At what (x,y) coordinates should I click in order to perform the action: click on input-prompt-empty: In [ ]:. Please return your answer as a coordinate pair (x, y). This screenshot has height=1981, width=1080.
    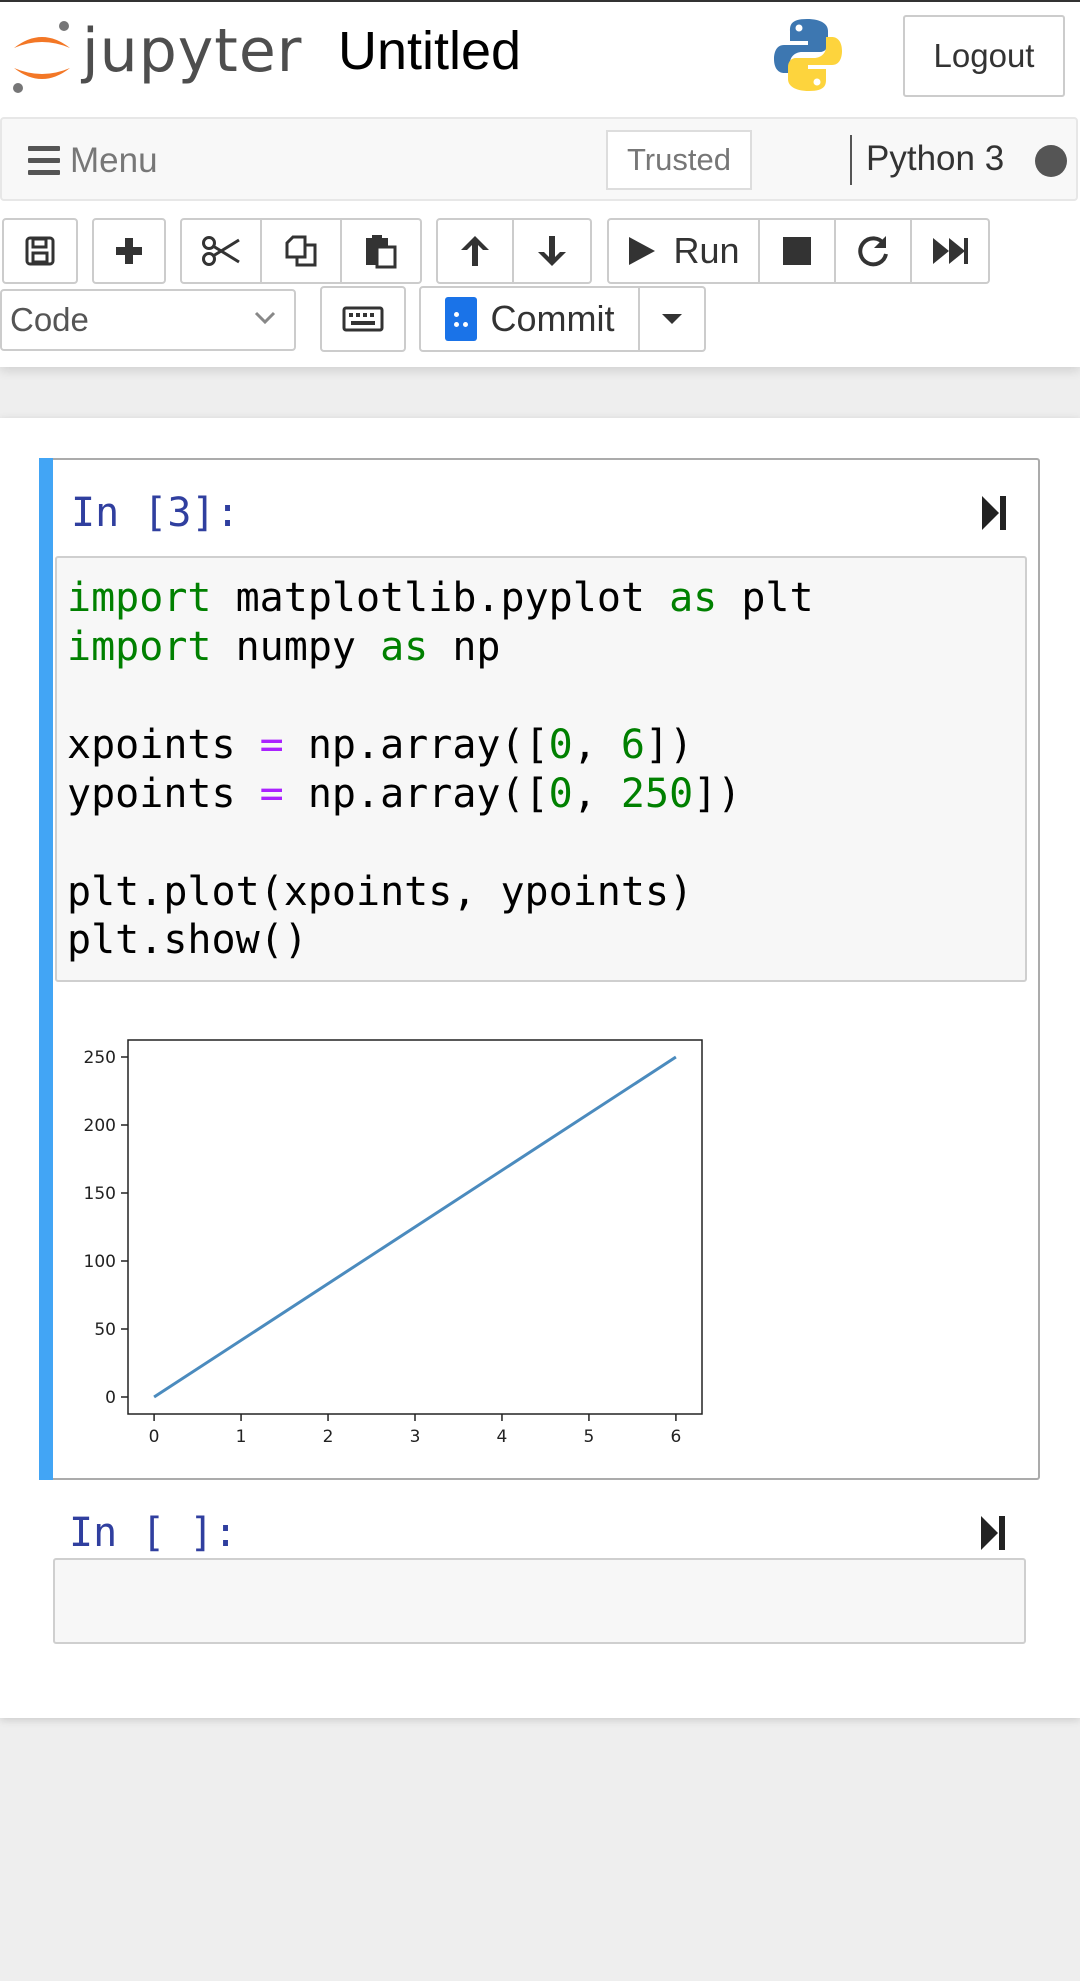
    Looking at the image, I should click on (153, 1533).